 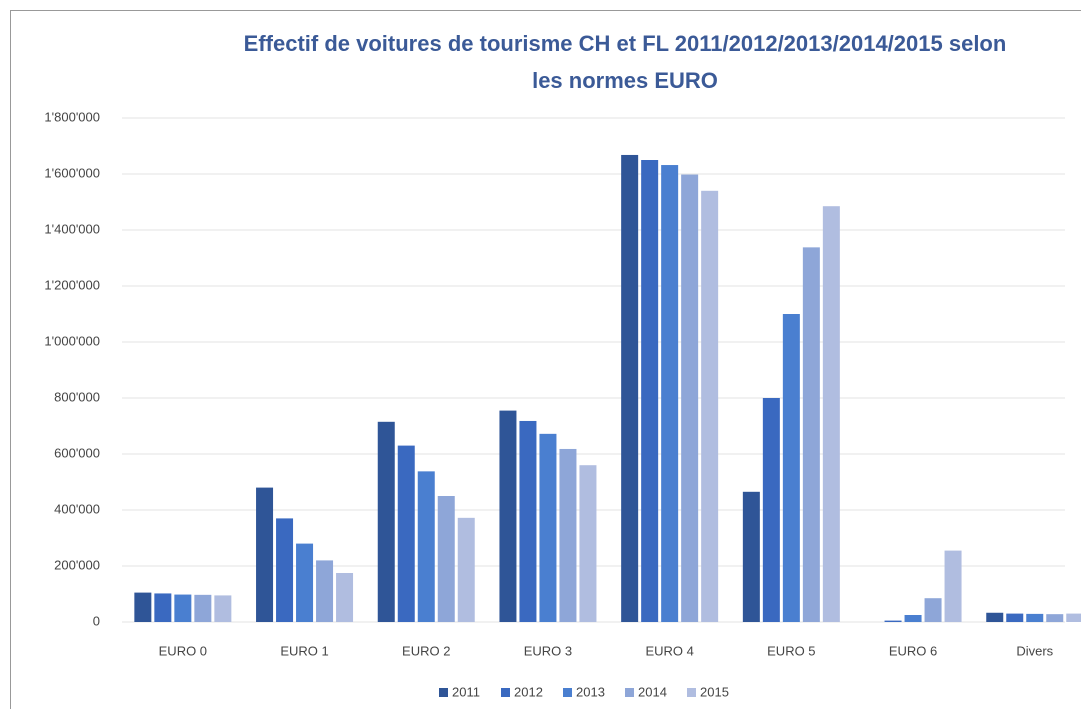 What do you see at coordinates (1034, 650) in the screenshot?
I see `x-tick-label: Divers` at bounding box center [1034, 650].